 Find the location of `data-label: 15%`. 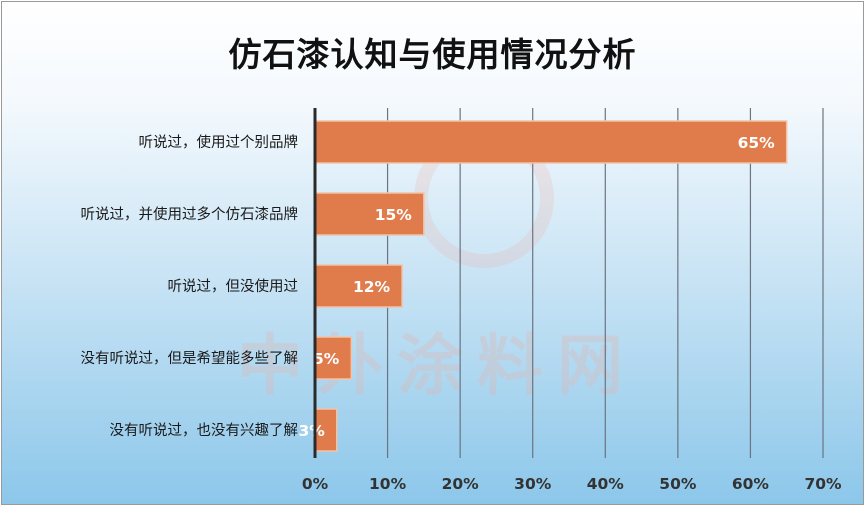

data-label: 15% is located at coordinates (394, 215).